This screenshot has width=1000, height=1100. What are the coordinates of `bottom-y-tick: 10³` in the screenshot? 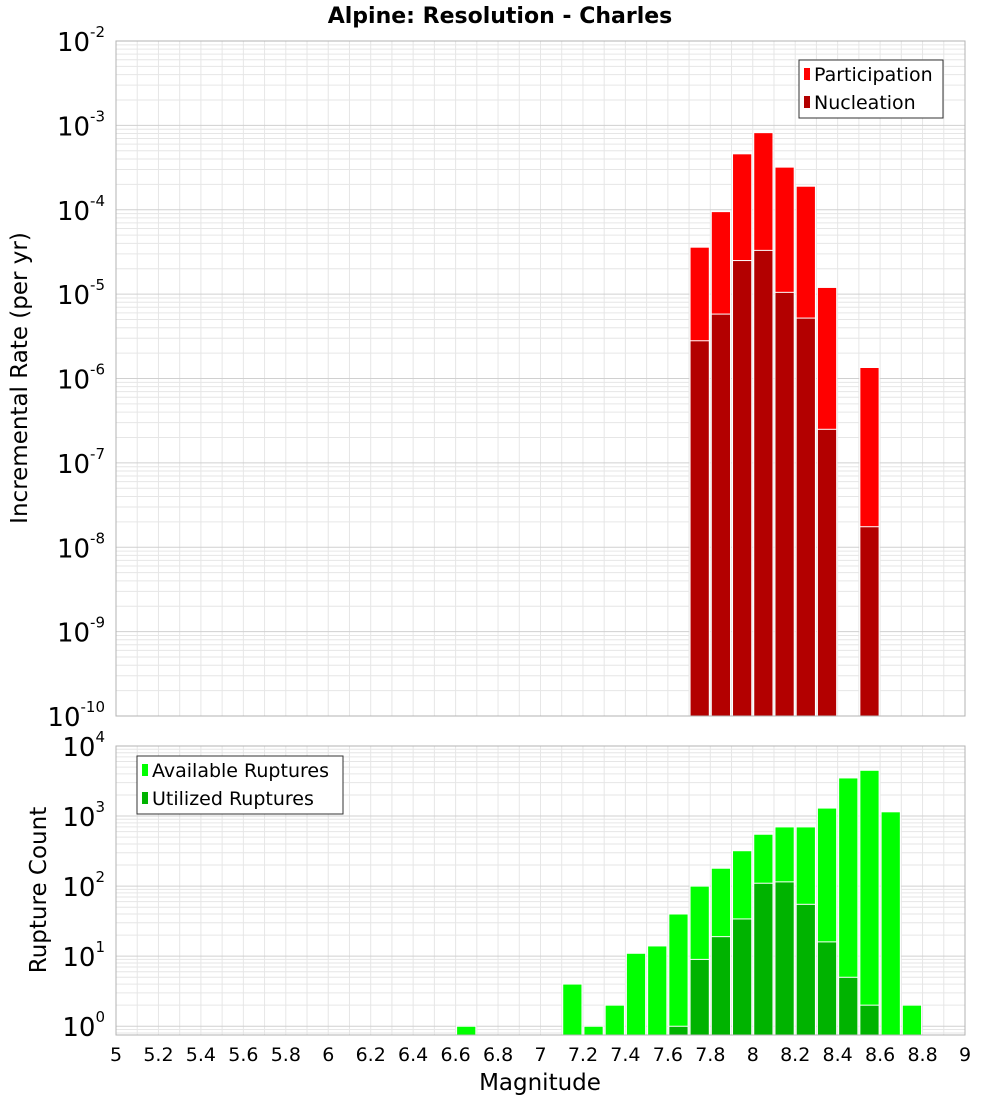 It's located at (83, 815).